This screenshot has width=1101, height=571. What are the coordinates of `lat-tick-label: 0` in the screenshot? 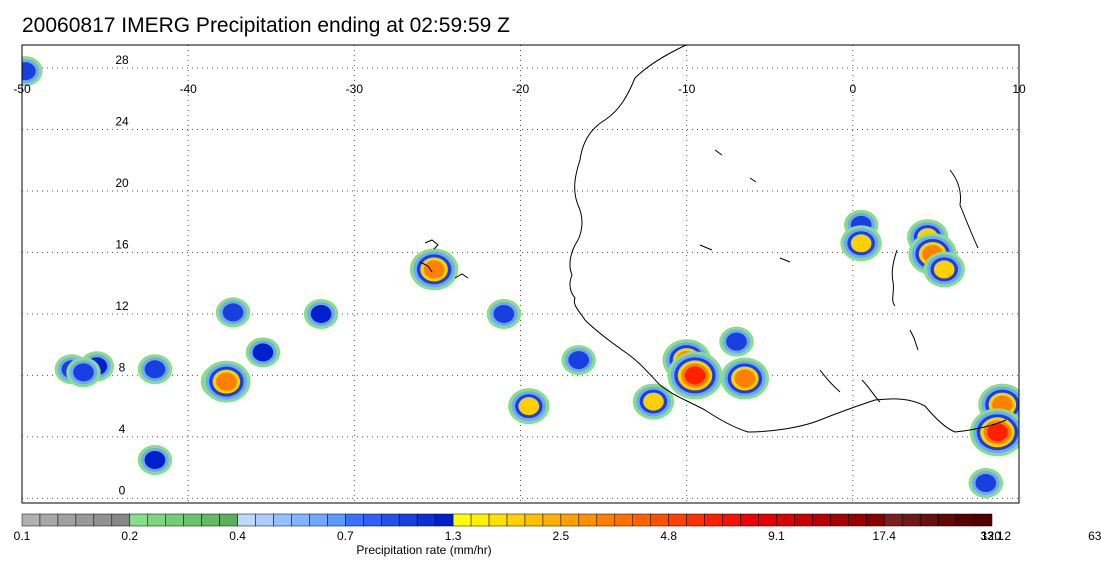 It's located at (122, 490).